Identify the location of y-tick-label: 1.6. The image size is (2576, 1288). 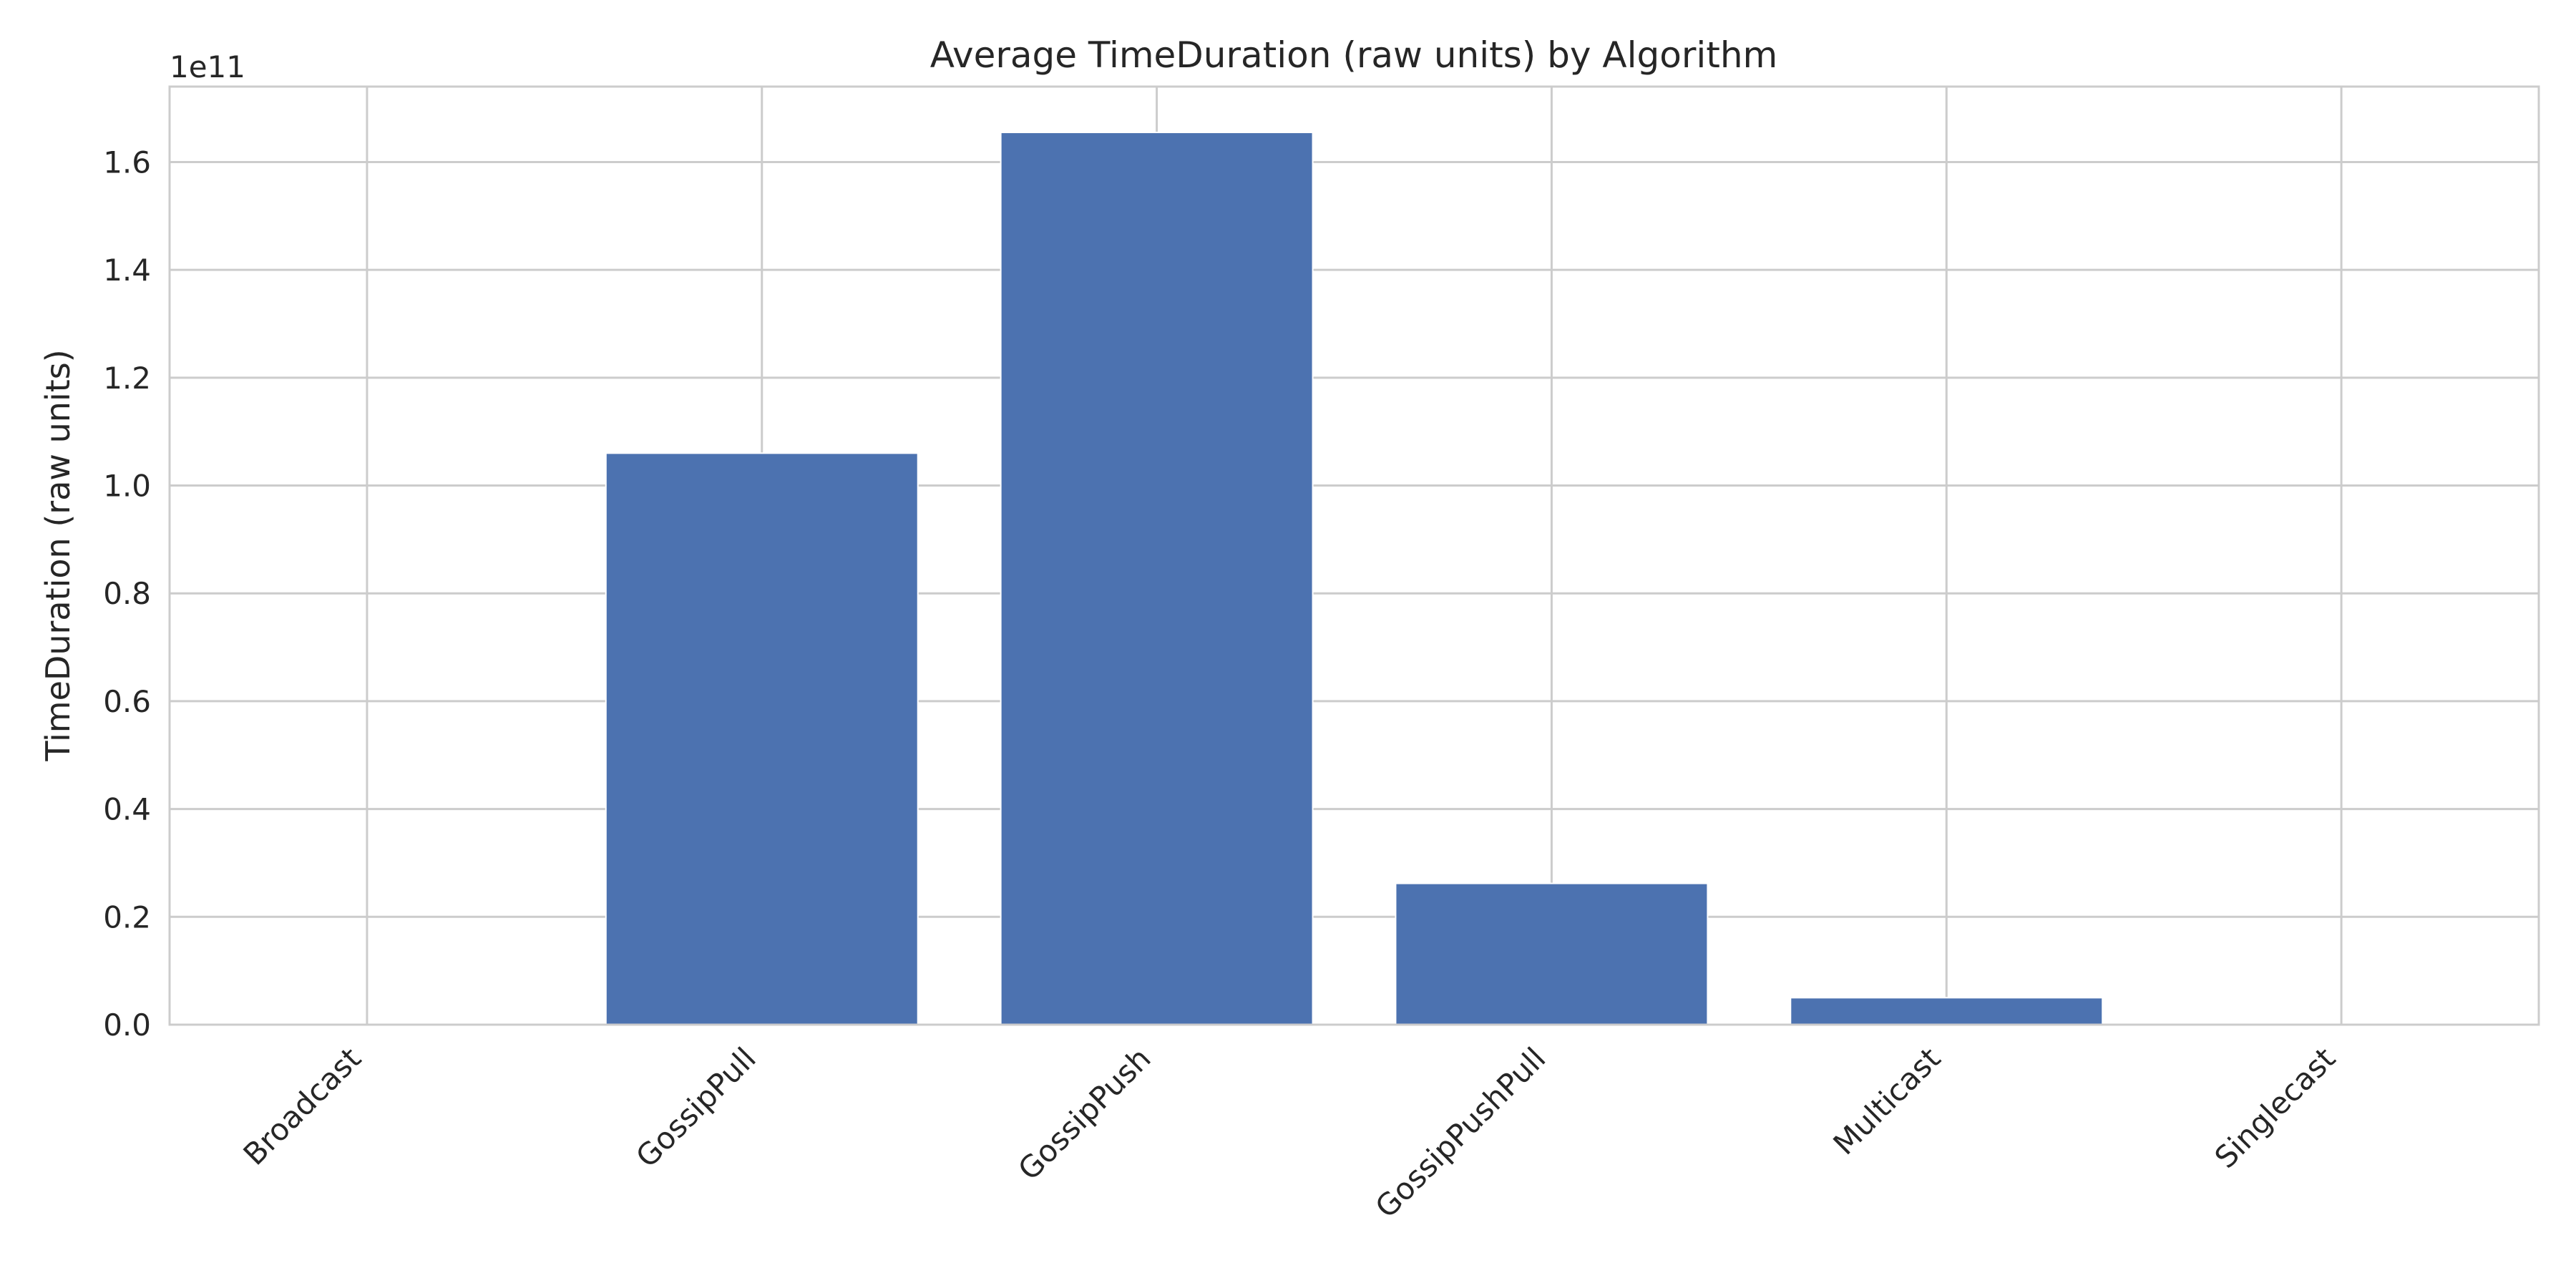
(127, 162).